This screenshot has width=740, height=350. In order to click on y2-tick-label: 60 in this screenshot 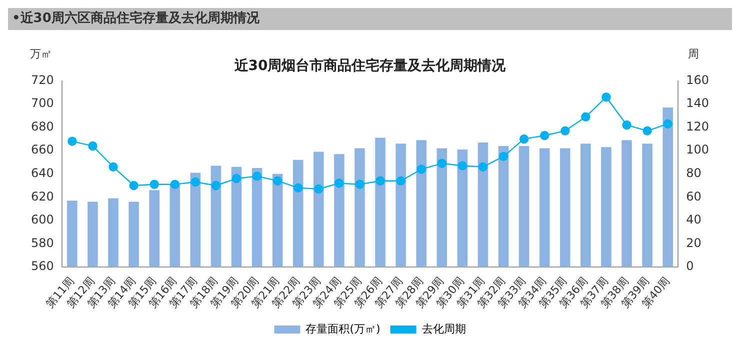, I will do `click(694, 196)`.